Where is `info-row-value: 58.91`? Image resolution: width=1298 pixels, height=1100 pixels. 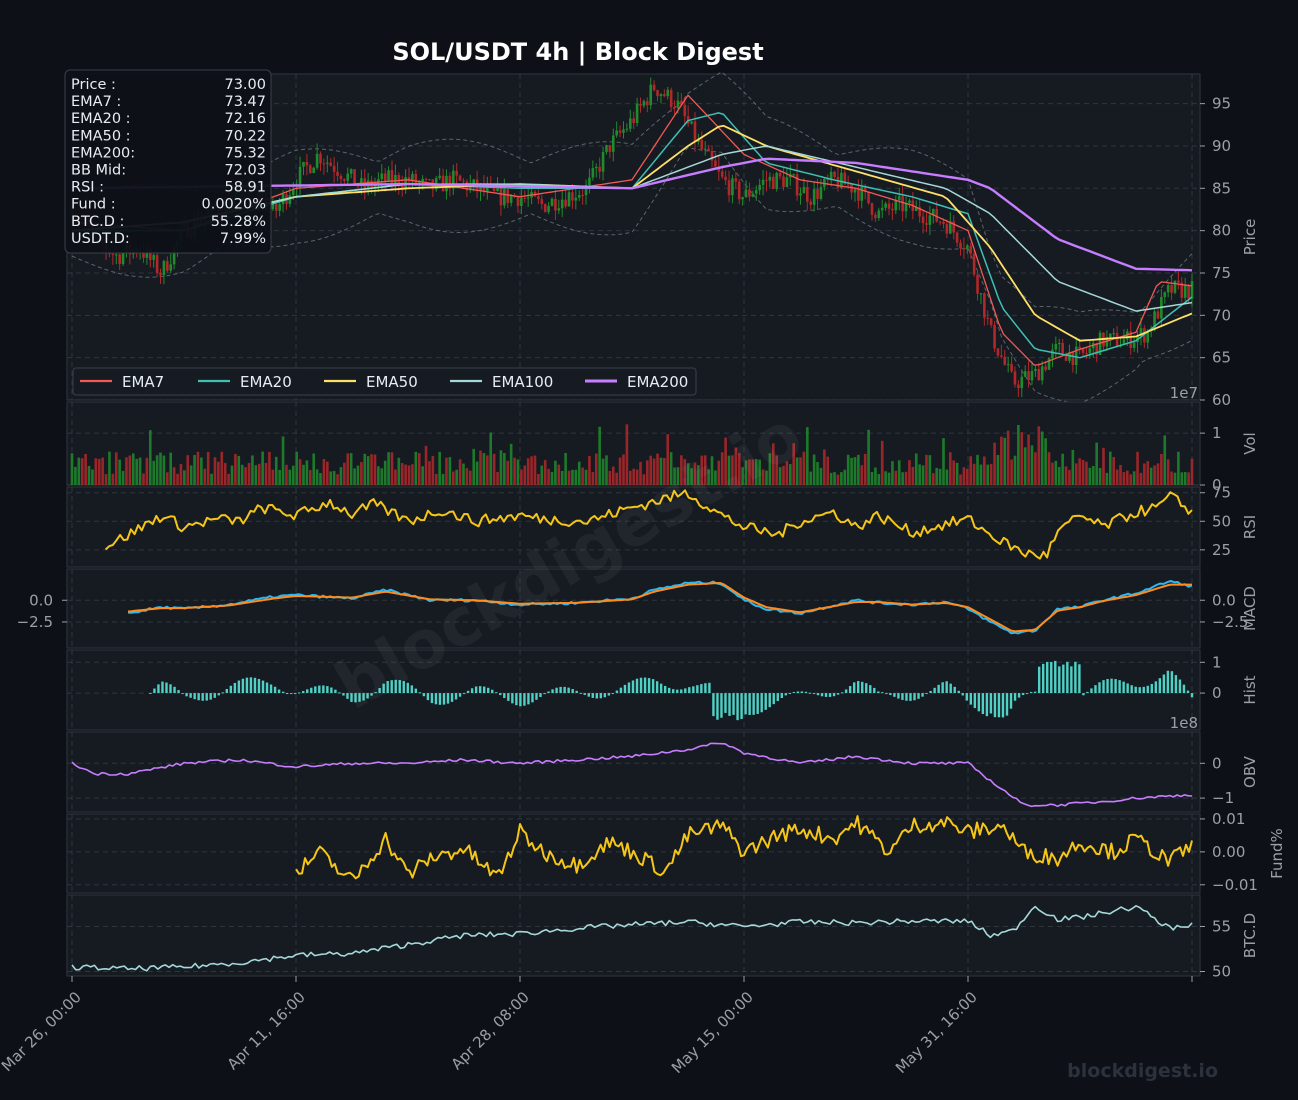 info-row-value: 58.91 is located at coordinates (245, 188).